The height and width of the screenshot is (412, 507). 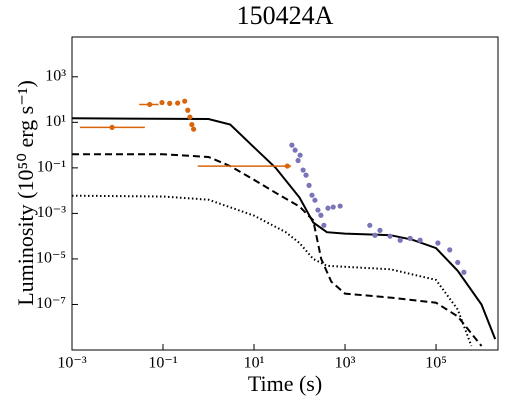 What do you see at coordinates (71, 363) in the screenshot?
I see `x-tick-label: 10⁻³` at bounding box center [71, 363].